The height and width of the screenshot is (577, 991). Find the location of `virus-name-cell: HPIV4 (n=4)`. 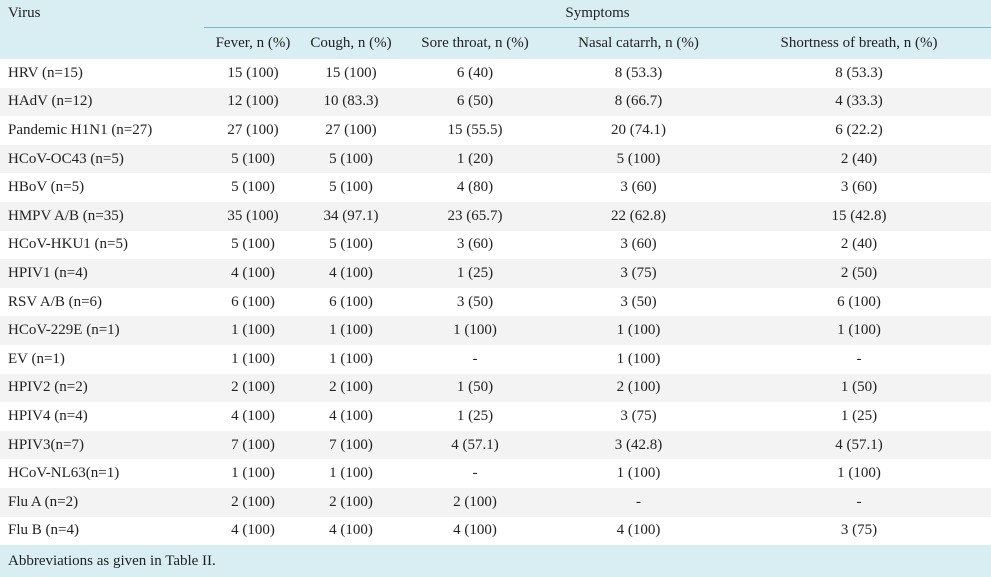

virus-name-cell: HPIV4 (n=4) is located at coordinates (48, 415).